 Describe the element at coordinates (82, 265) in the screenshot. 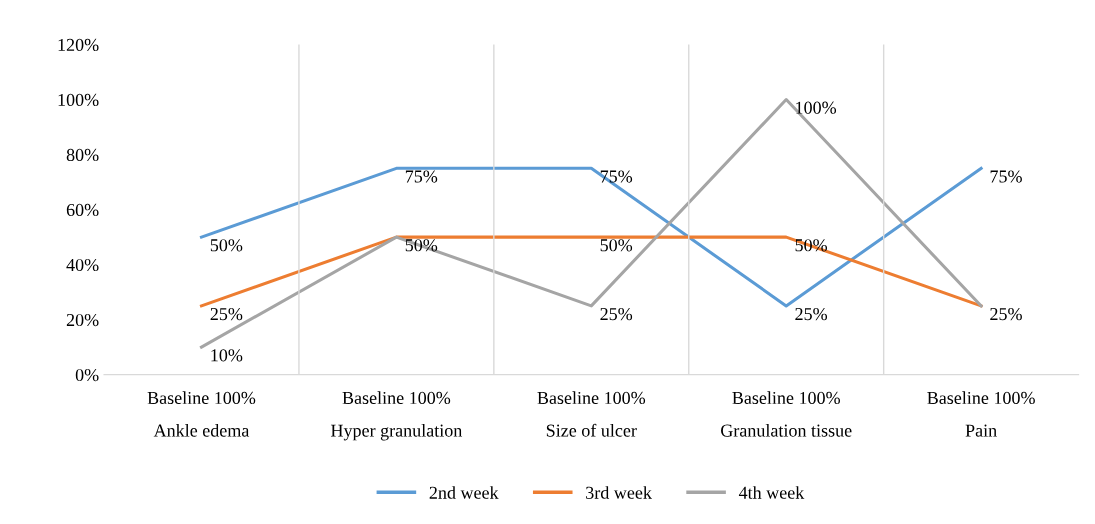

I see `y-tick-label: 40%` at that location.